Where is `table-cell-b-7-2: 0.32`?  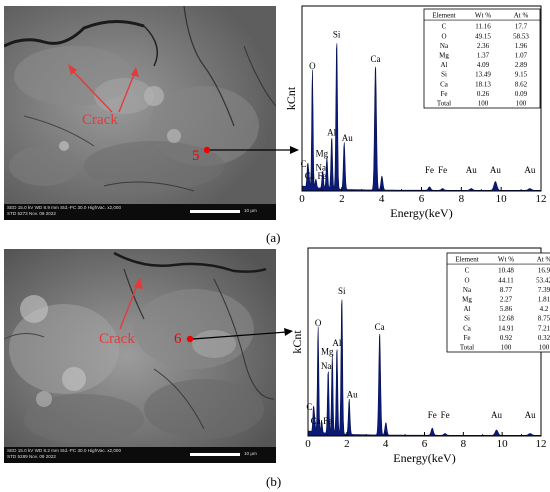 table-cell-b-7-2: 0.32 is located at coordinates (544, 338).